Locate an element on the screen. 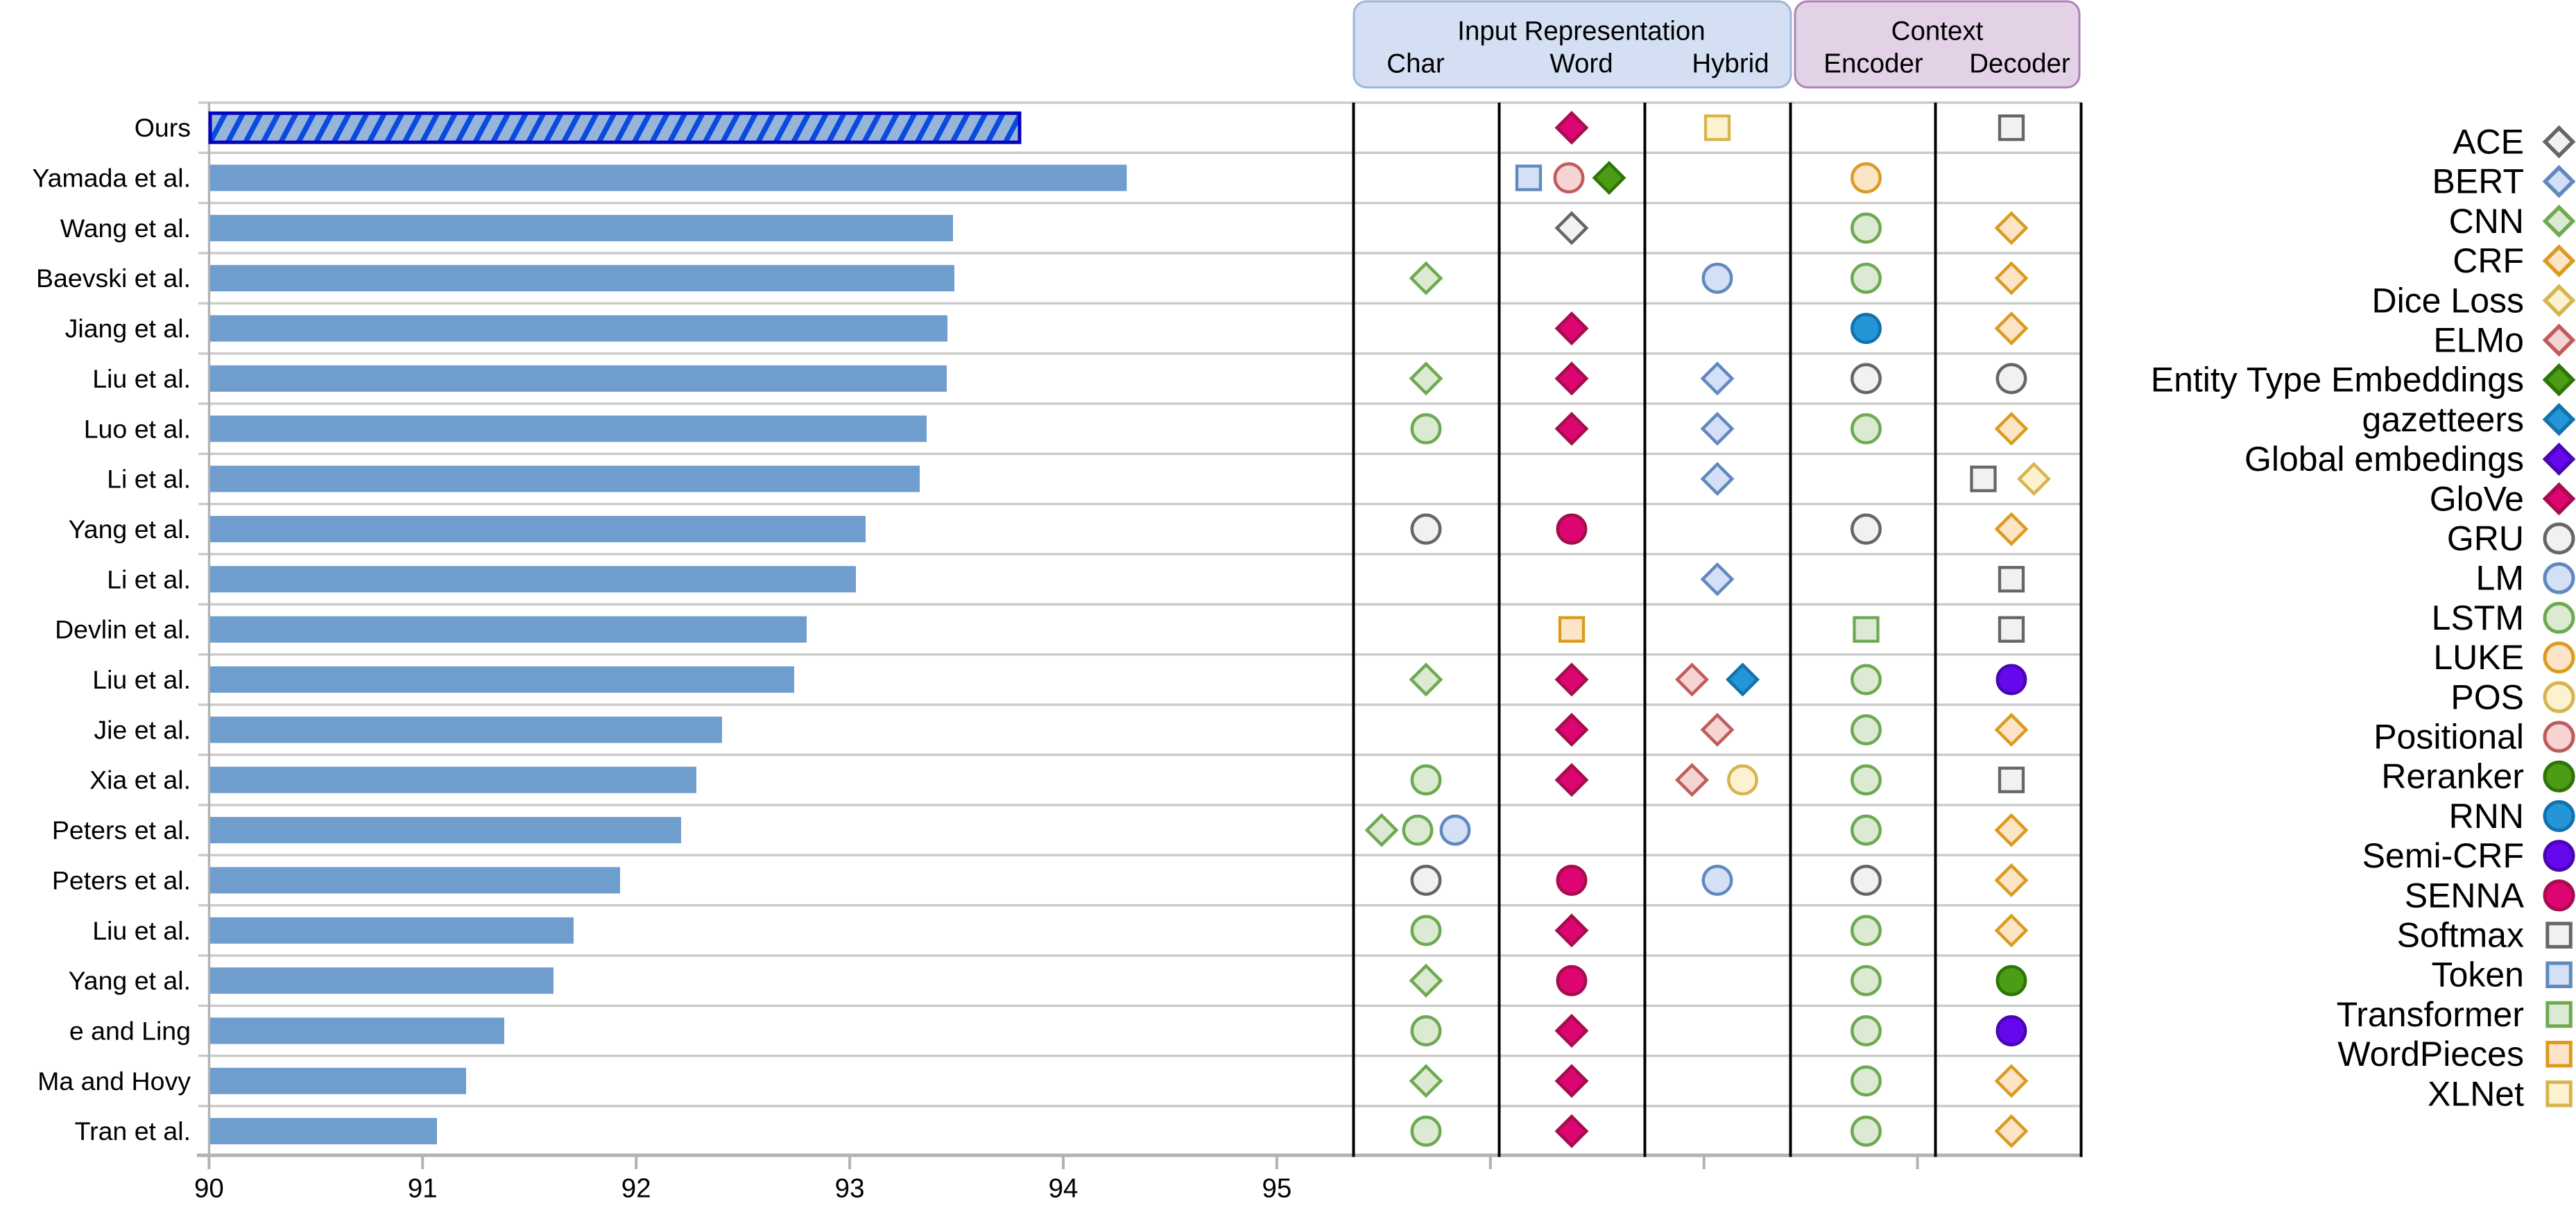  svg-text: Xia et al. is located at coordinates (140, 781).